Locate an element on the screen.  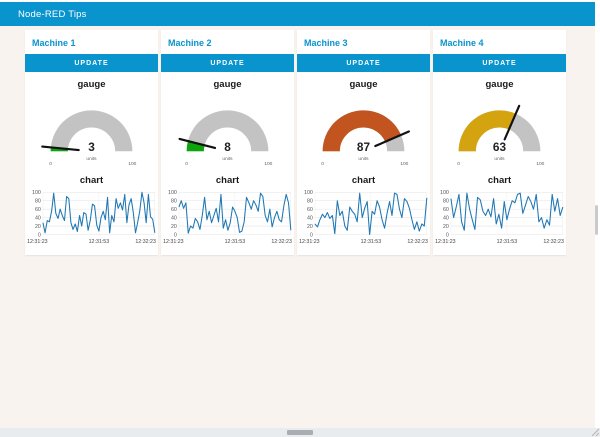
gauge: 63 units 0 100 is located at coordinates (501, 135).